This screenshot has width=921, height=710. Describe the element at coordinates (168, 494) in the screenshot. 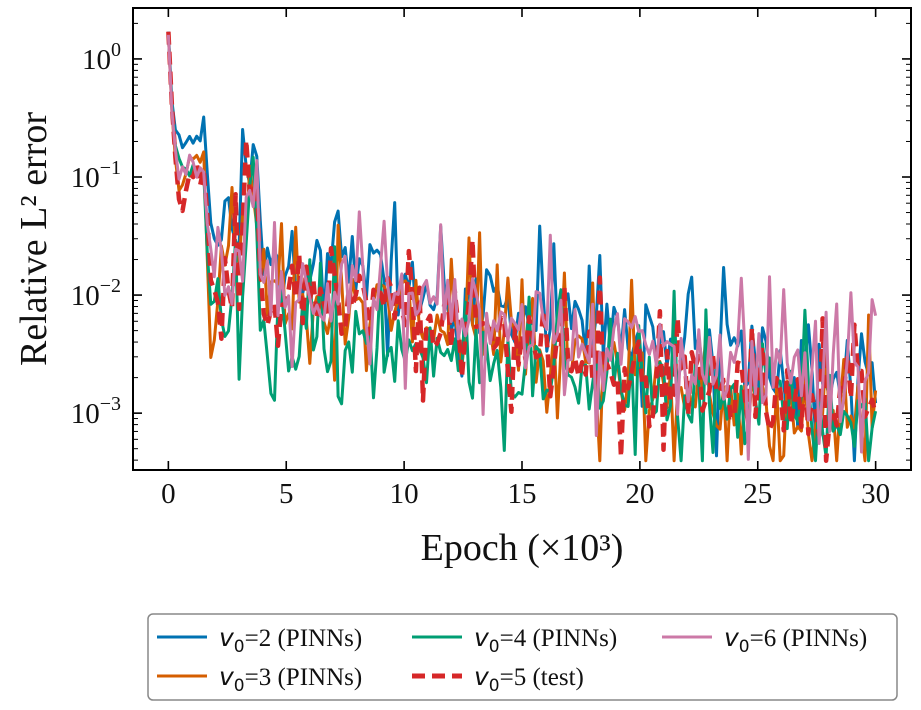

I see `x-tick-label: 0` at that location.